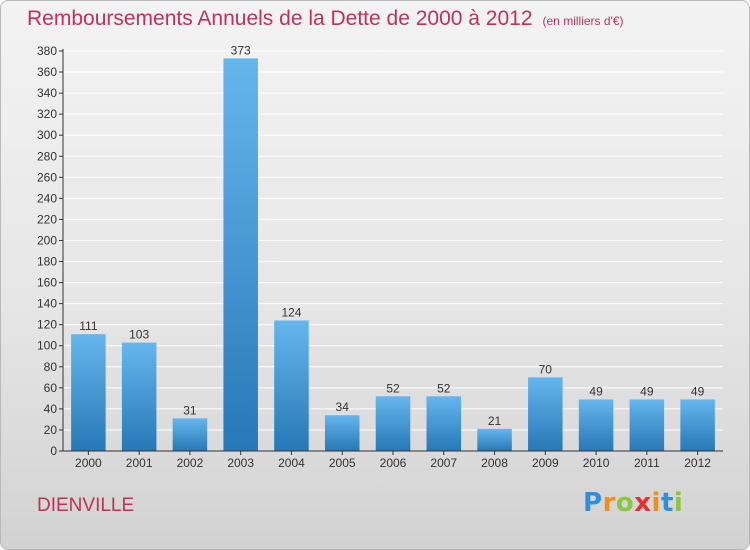 This screenshot has width=750, height=550. Describe the element at coordinates (240, 463) in the screenshot. I see `x-tick-label-2003: 2003` at that location.